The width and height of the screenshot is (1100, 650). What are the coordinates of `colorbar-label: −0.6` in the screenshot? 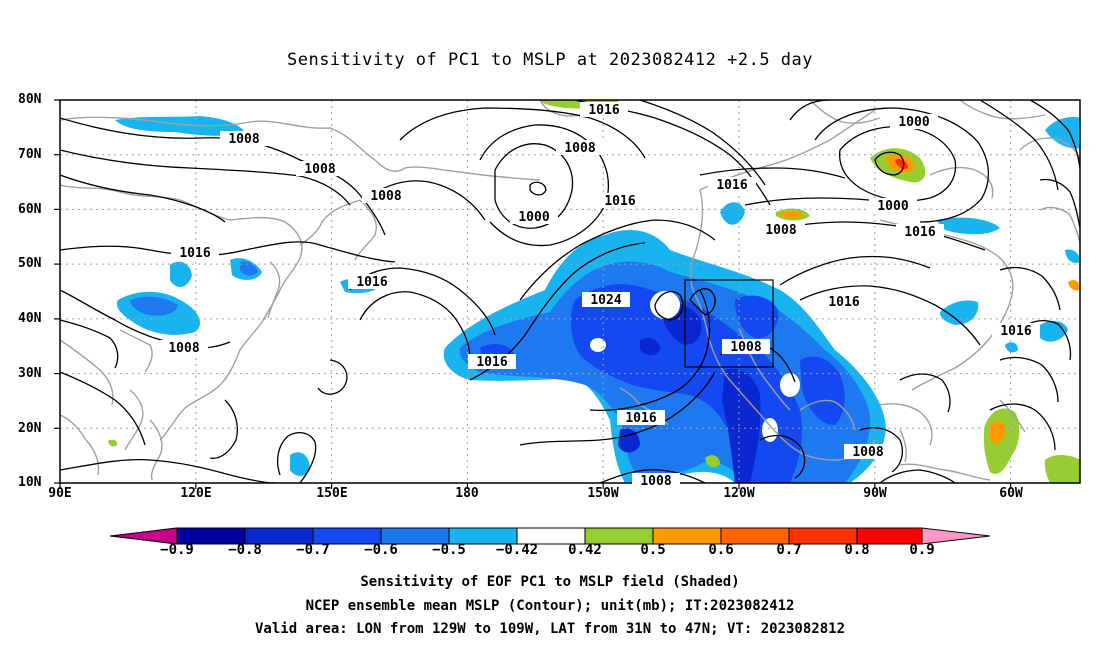 It's located at (381, 550).